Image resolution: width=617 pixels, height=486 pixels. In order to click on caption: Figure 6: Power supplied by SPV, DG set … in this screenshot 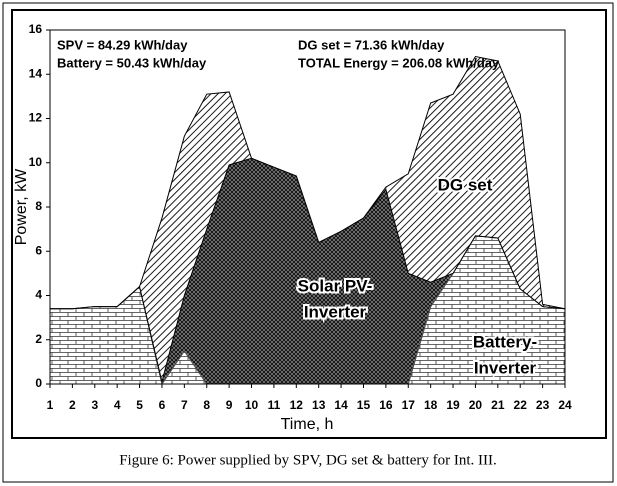, I will do `click(308, 460)`.